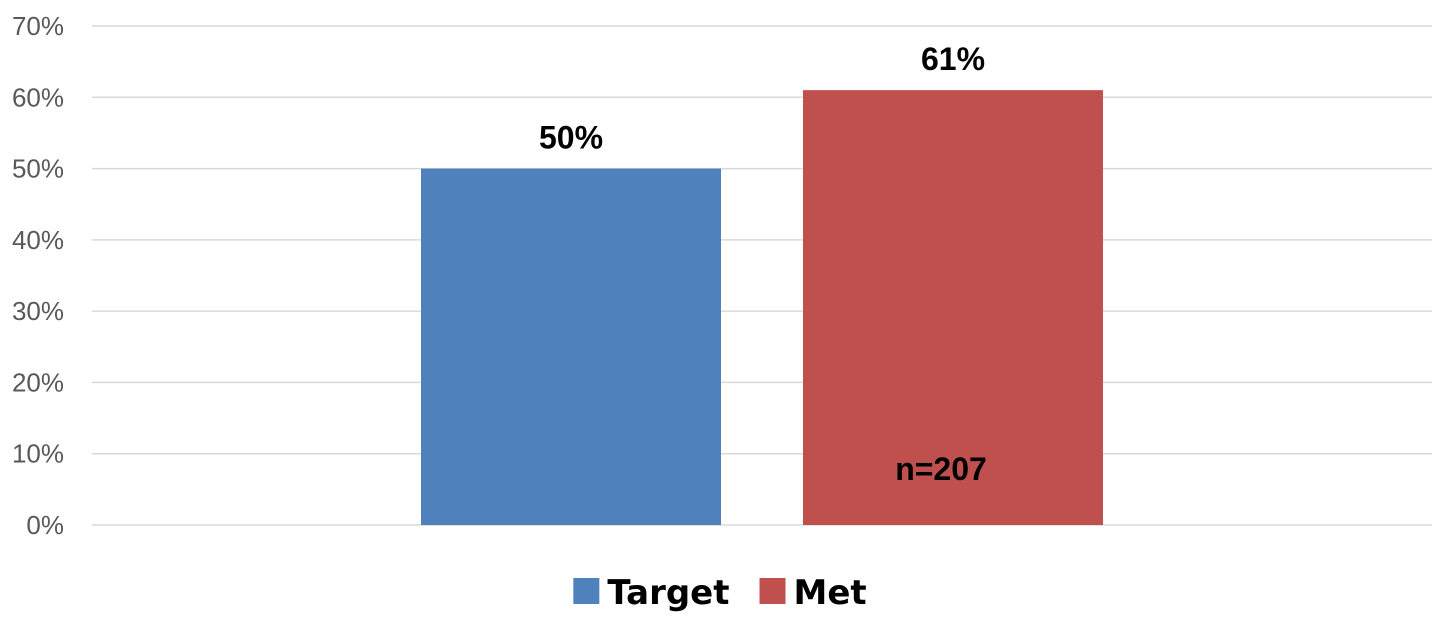 The height and width of the screenshot is (621, 1440). Describe the element at coordinates (38, 454) in the screenshot. I see `y-tick-label: 10%` at that location.